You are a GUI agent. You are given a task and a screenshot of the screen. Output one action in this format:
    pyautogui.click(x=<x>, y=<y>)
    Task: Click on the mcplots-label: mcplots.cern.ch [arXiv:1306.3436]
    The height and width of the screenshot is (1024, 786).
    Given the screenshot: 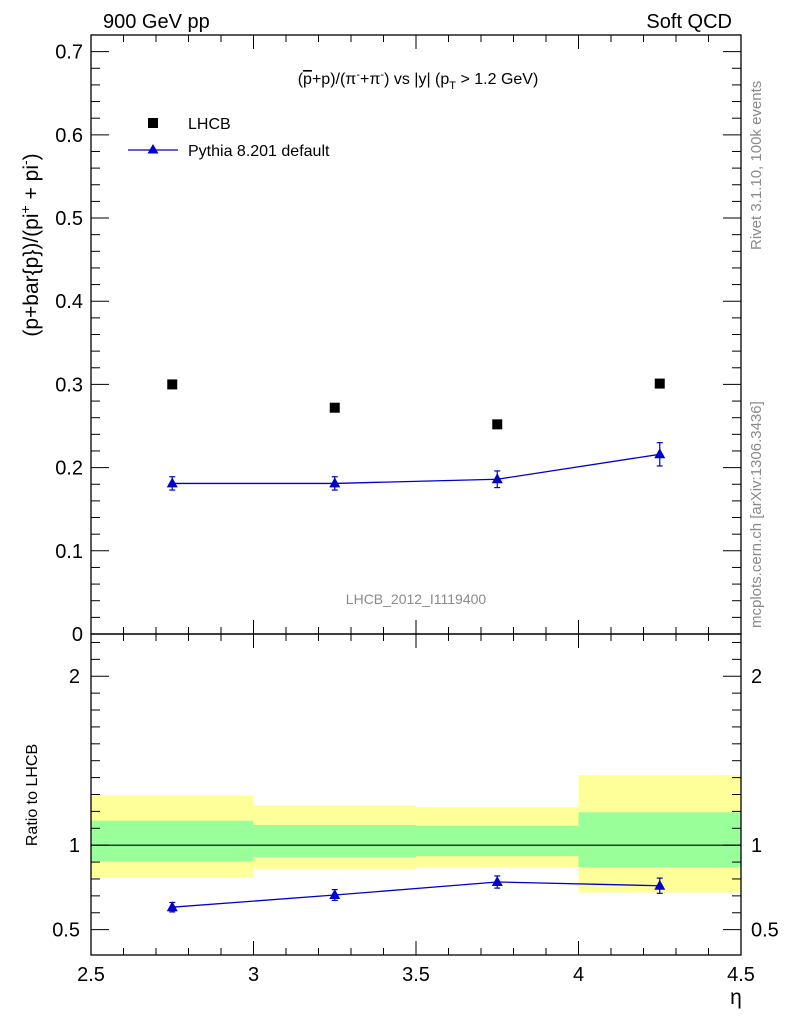 What is the action you would take?
    pyautogui.click(x=756, y=514)
    